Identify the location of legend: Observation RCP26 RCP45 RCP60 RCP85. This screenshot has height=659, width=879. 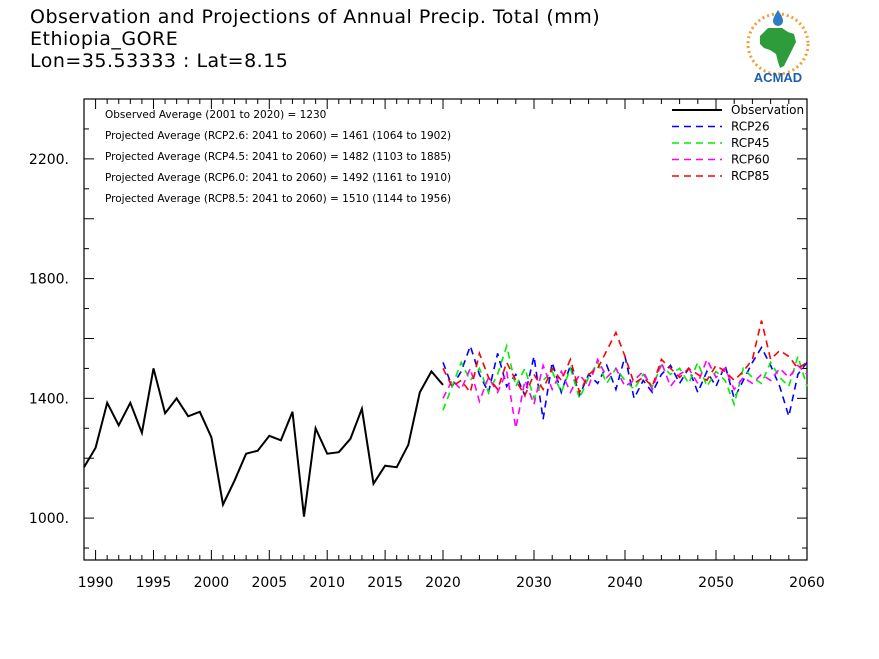
(738, 143).